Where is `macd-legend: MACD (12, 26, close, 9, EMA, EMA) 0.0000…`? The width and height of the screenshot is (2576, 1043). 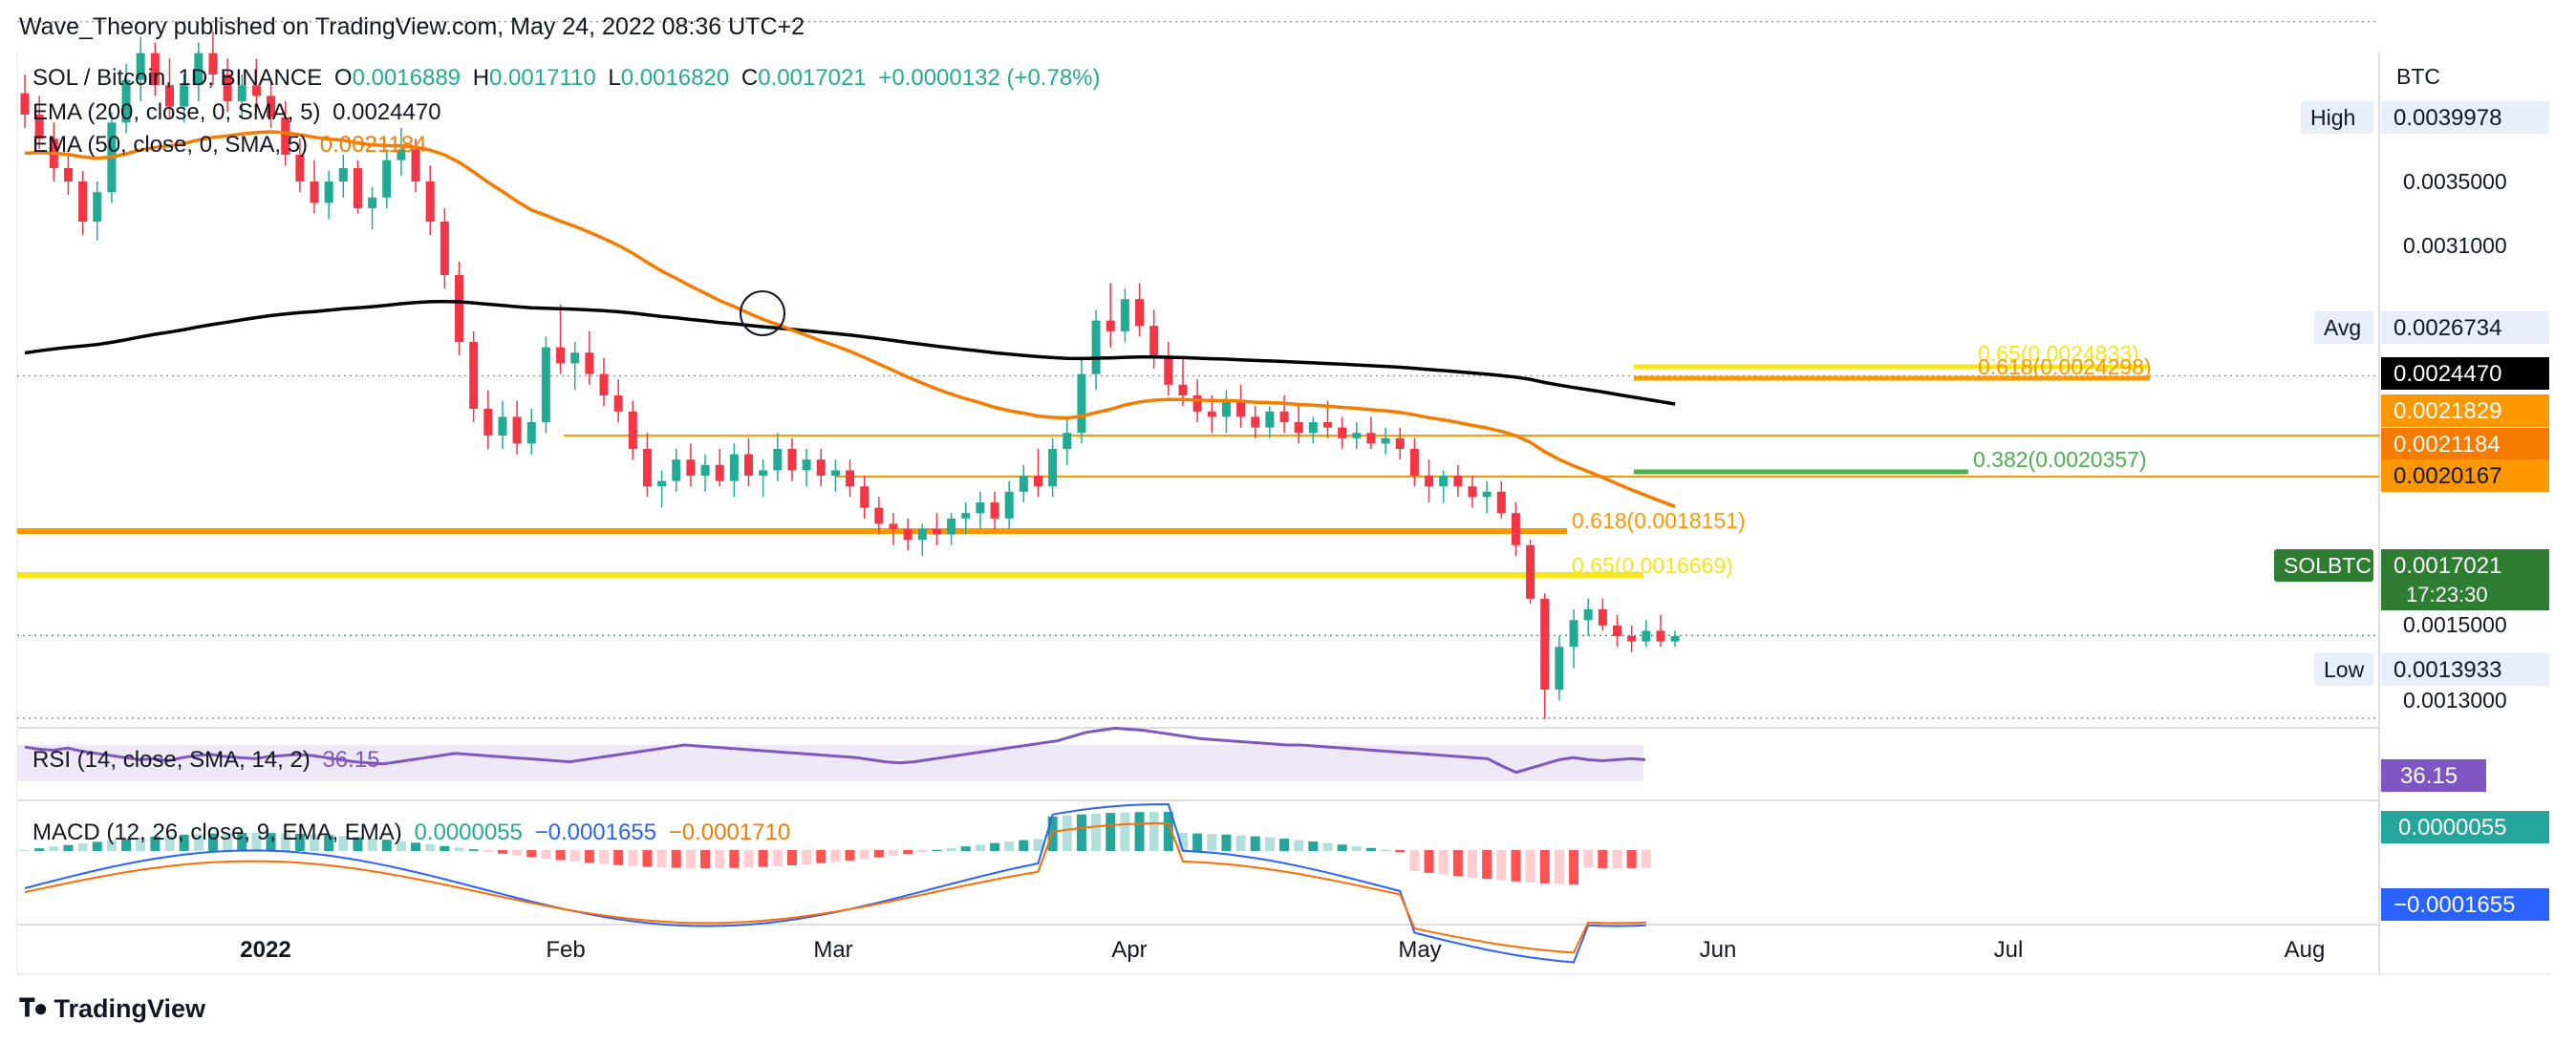 macd-legend: MACD (12, 26, close, 9, EMA, EMA) 0.0000… is located at coordinates (414, 833).